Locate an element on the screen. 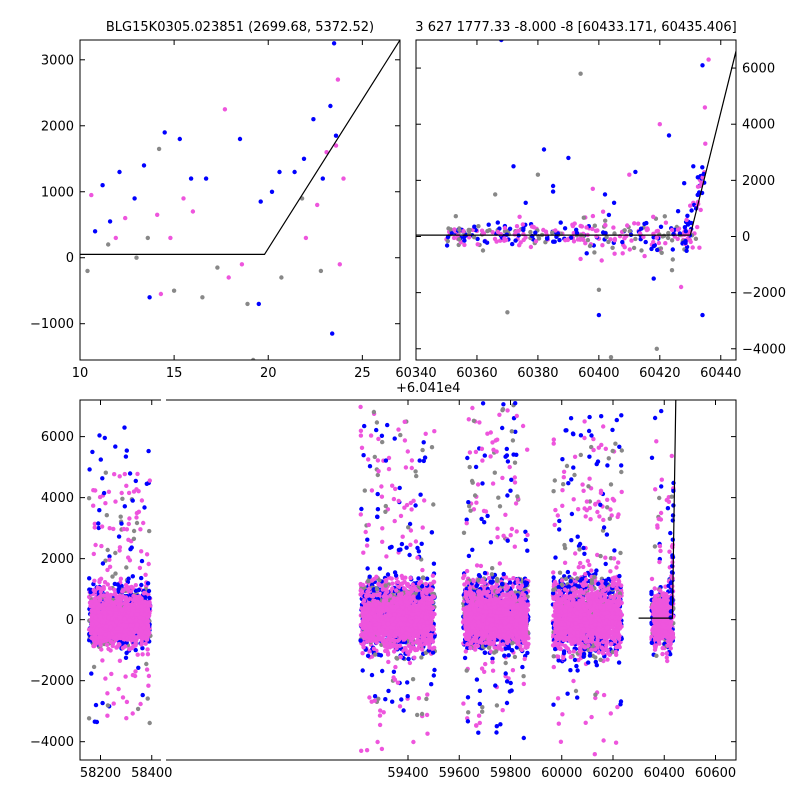 The width and height of the screenshot is (800, 804). x-tick-label: 60440 is located at coordinates (720, 373).